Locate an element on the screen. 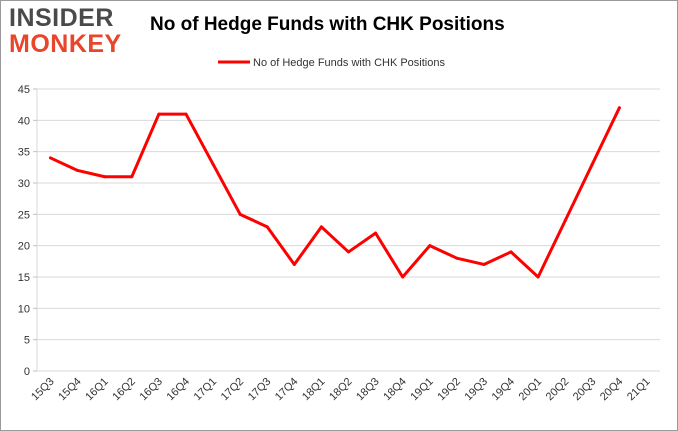 This screenshot has height=431, width=678. x-tick-label: 19Q3 is located at coordinates (477, 390).